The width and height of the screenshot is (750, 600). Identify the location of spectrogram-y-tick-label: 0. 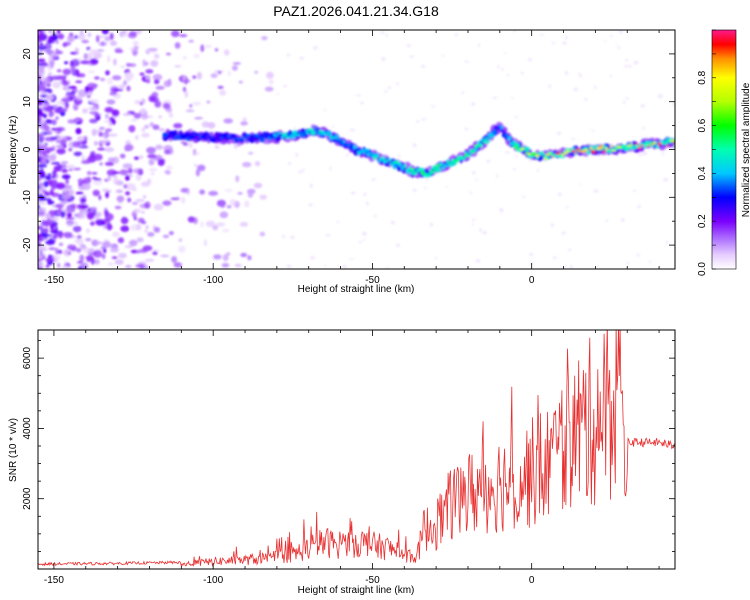
(27, 149).